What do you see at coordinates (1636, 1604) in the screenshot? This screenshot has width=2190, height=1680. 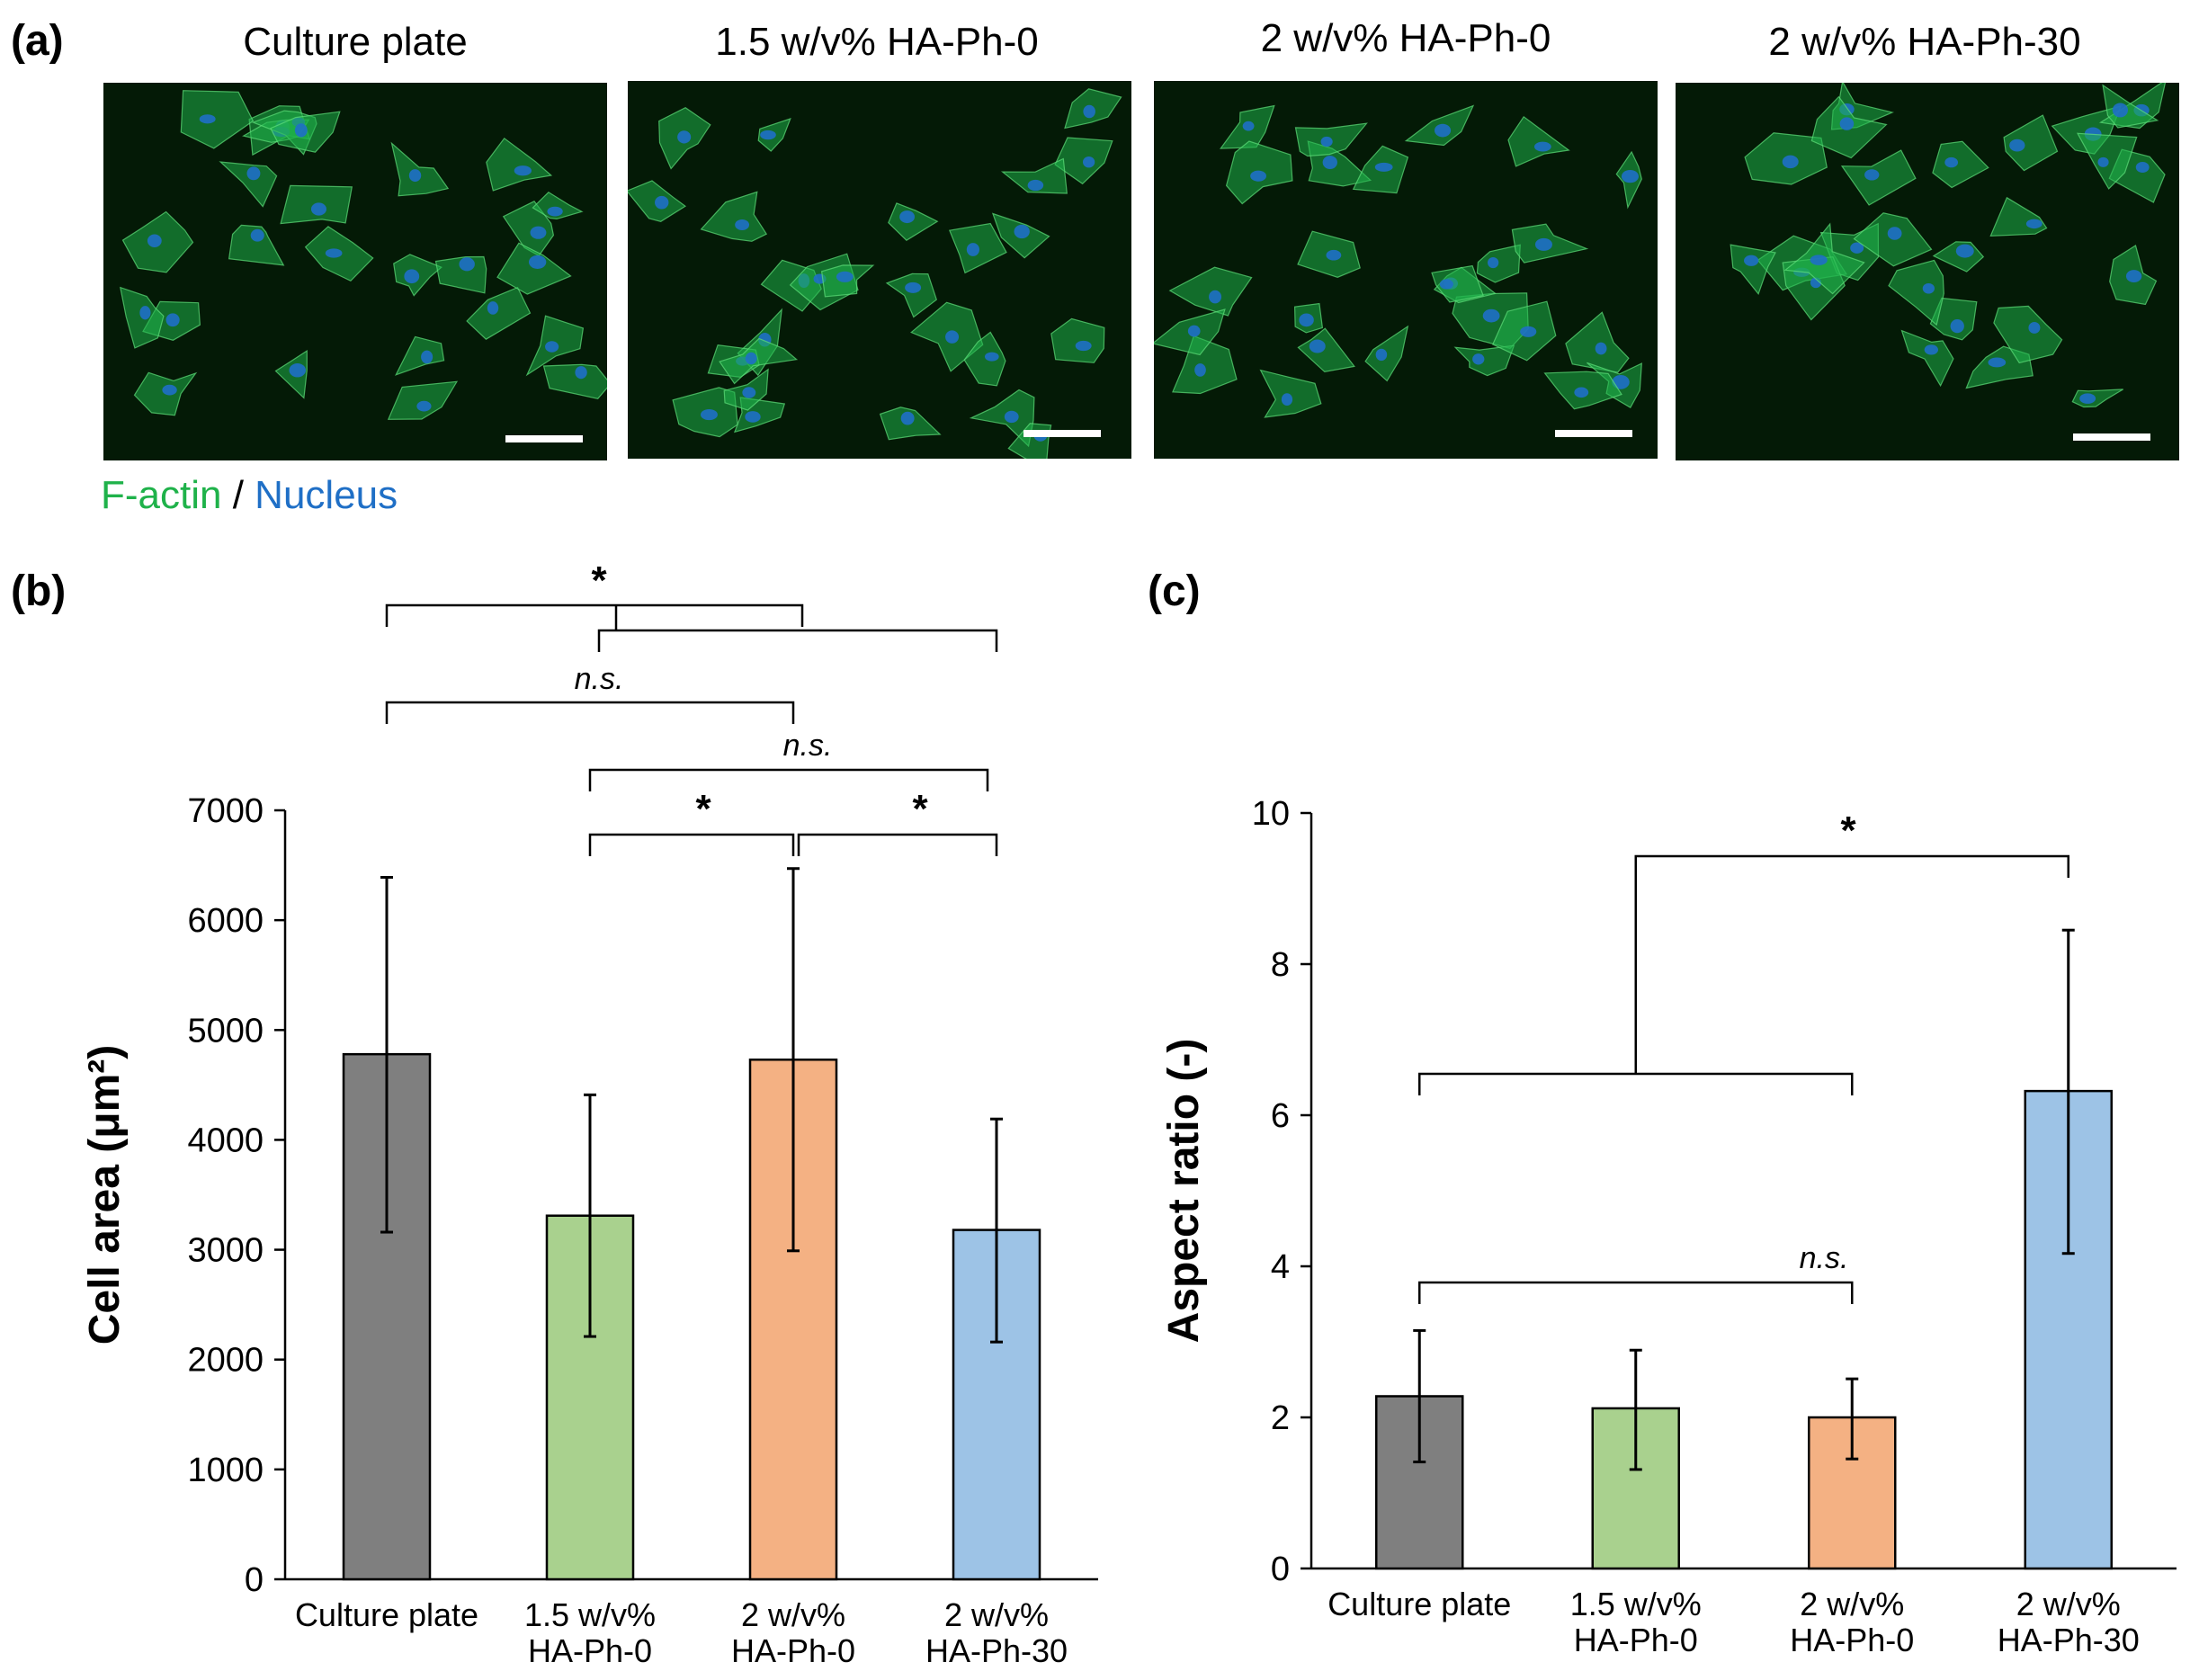 I see `x-tick-label: 1.5 w/v%` at bounding box center [1636, 1604].